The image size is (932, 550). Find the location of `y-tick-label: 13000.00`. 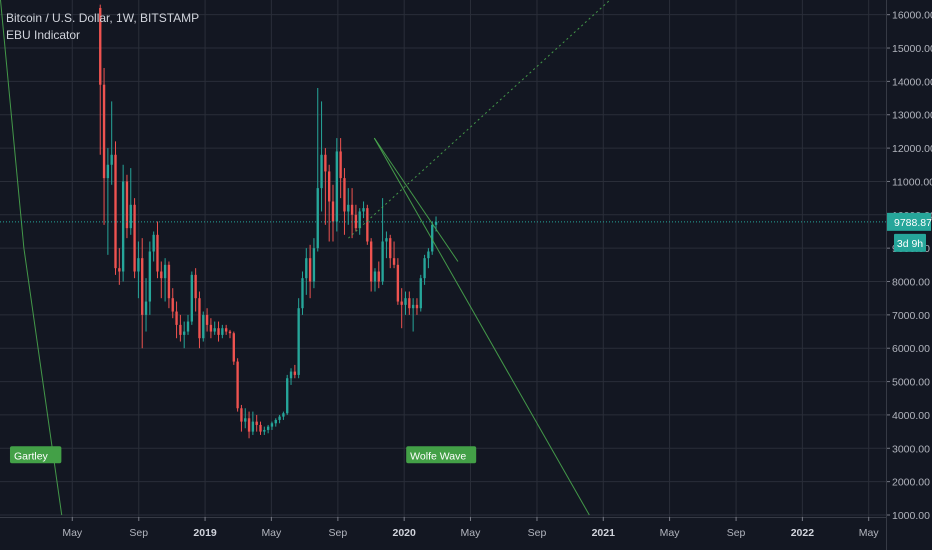

y-tick-label: 13000.00 is located at coordinates (912, 116).